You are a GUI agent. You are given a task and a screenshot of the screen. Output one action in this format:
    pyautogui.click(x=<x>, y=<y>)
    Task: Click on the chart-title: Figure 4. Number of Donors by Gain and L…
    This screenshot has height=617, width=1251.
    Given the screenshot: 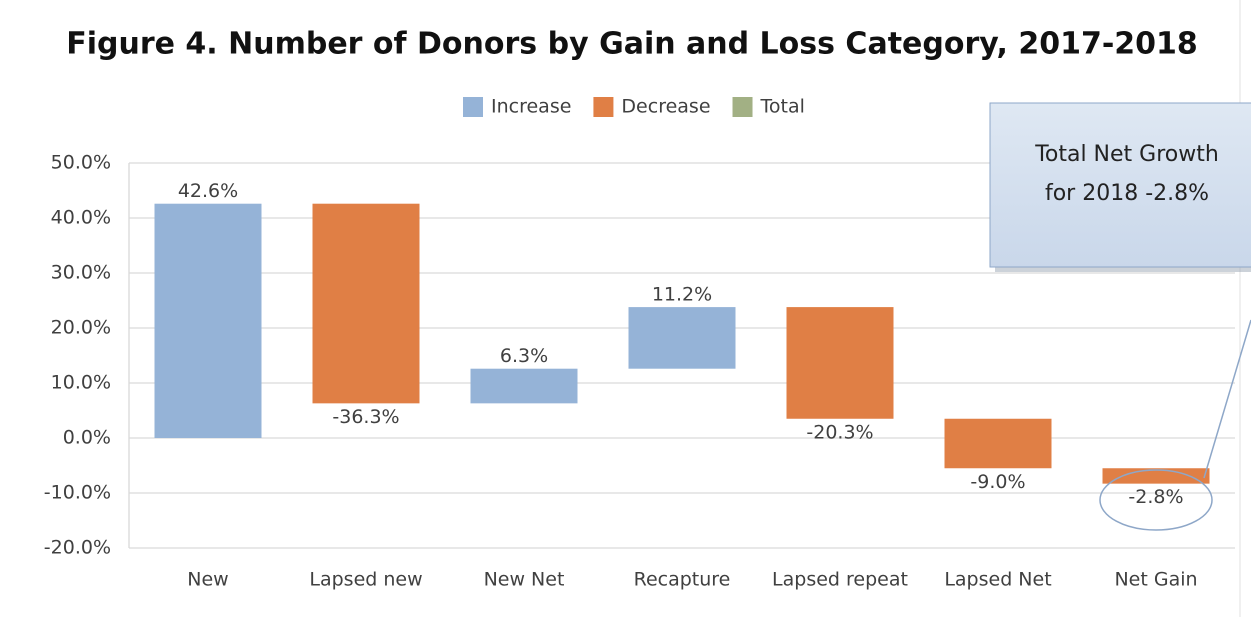 What is the action you would take?
    pyautogui.click(x=632, y=44)
    